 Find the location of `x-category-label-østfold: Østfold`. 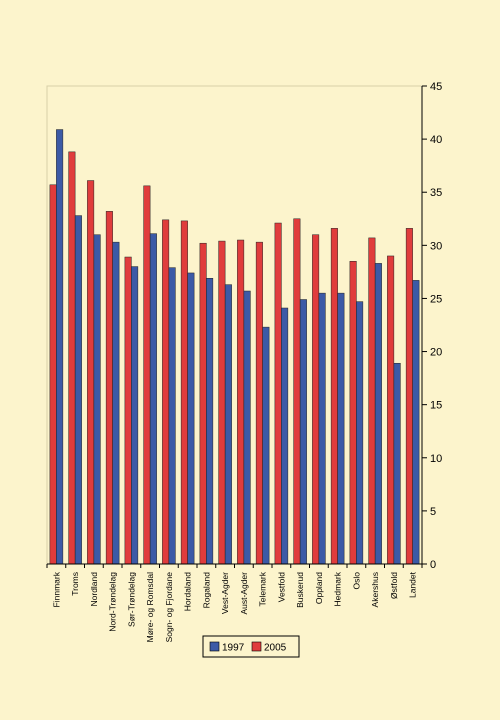

x-category-label-østfold: Østfold is located at coordinates (394, 585).